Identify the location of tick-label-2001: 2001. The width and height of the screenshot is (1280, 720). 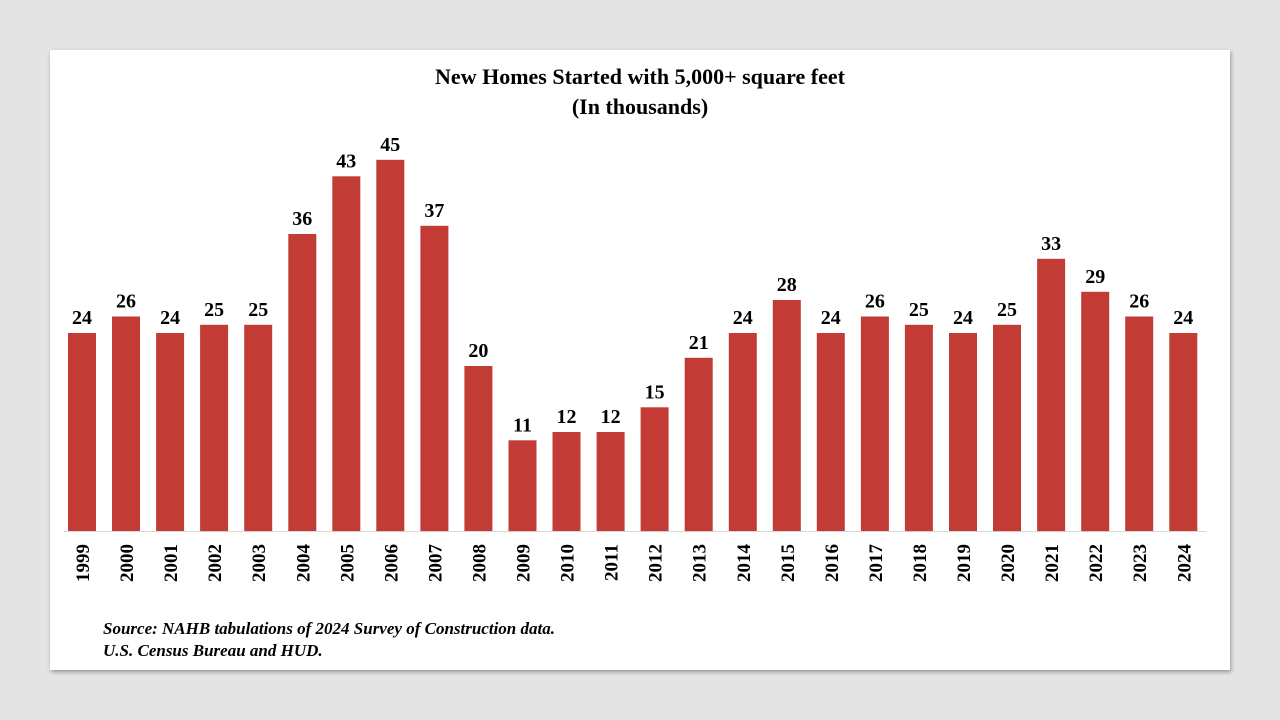
(171, 563).